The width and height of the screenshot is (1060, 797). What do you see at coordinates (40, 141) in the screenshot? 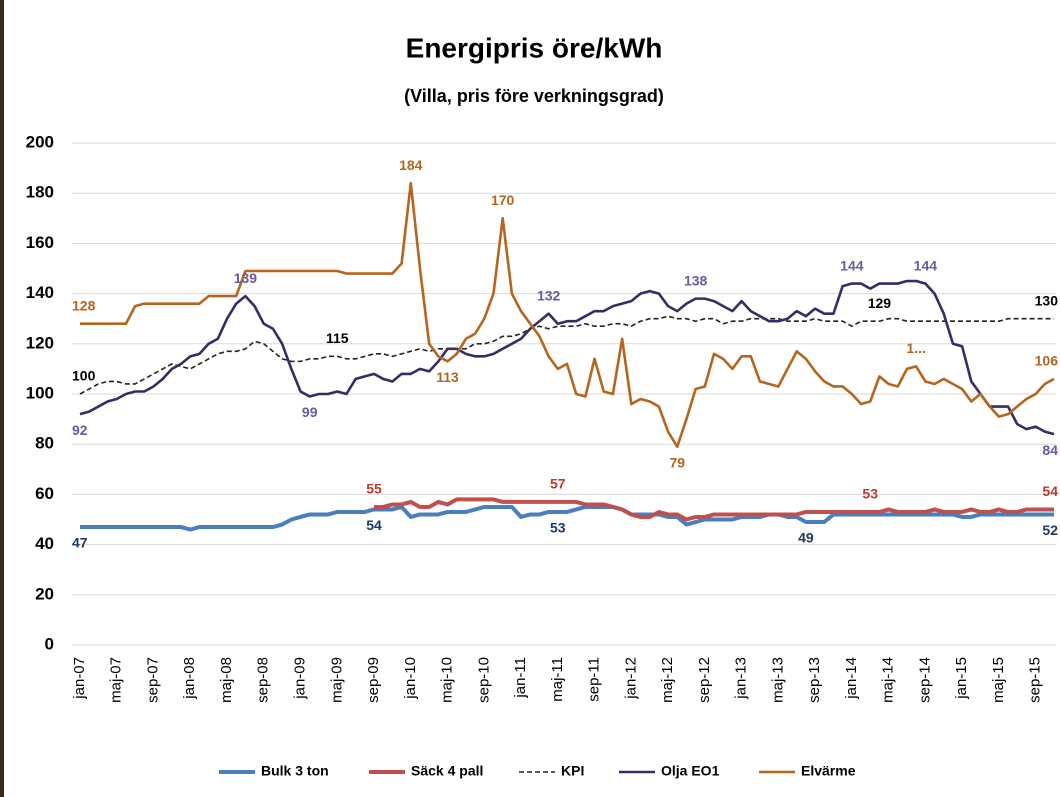
I see `y-tick-label: 200` at bounding box center [40, 141].